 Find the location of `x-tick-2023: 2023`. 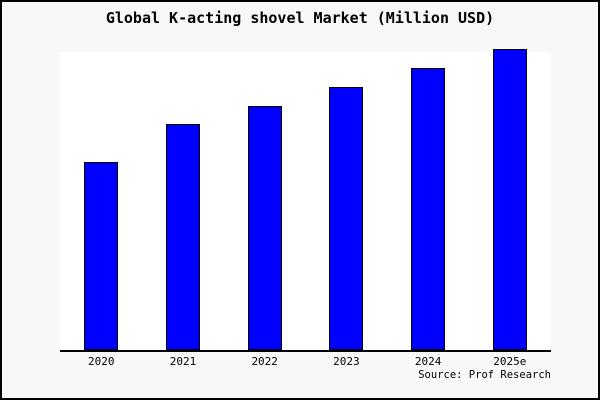

x-tick-2023: 2023 is located at coordinates (346, 361).